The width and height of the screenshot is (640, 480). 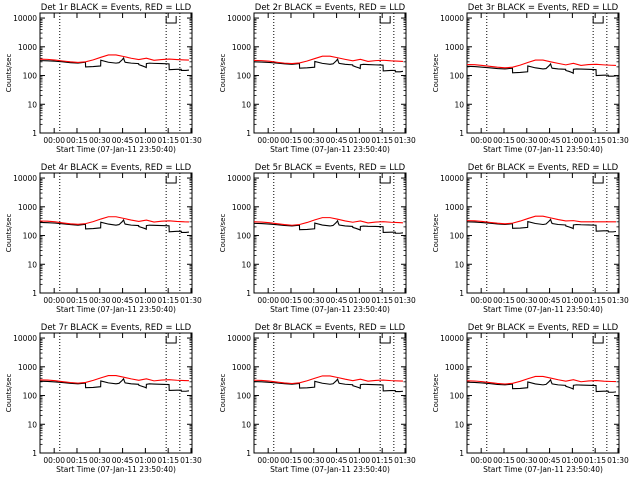 What do you see at coordinates (116, 168) in the screenshot?
I see `panel-title: Det 4r BLACK = Events, RED = LLD` at bounding box center [116, 168].